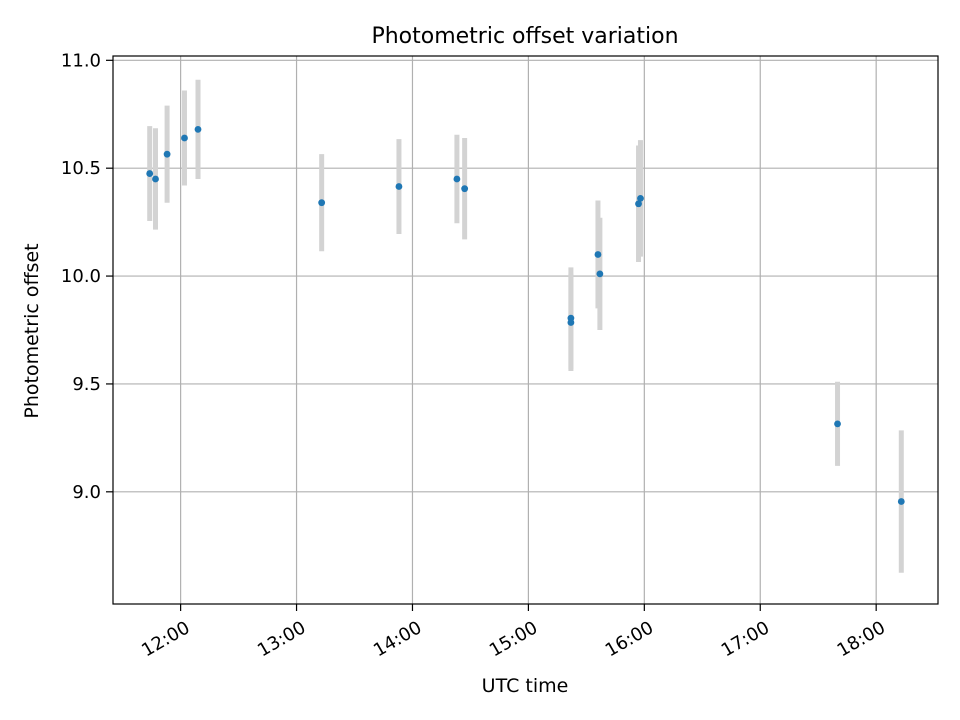  I want to click on y-tick-label: 9.0, so click(86, 492).